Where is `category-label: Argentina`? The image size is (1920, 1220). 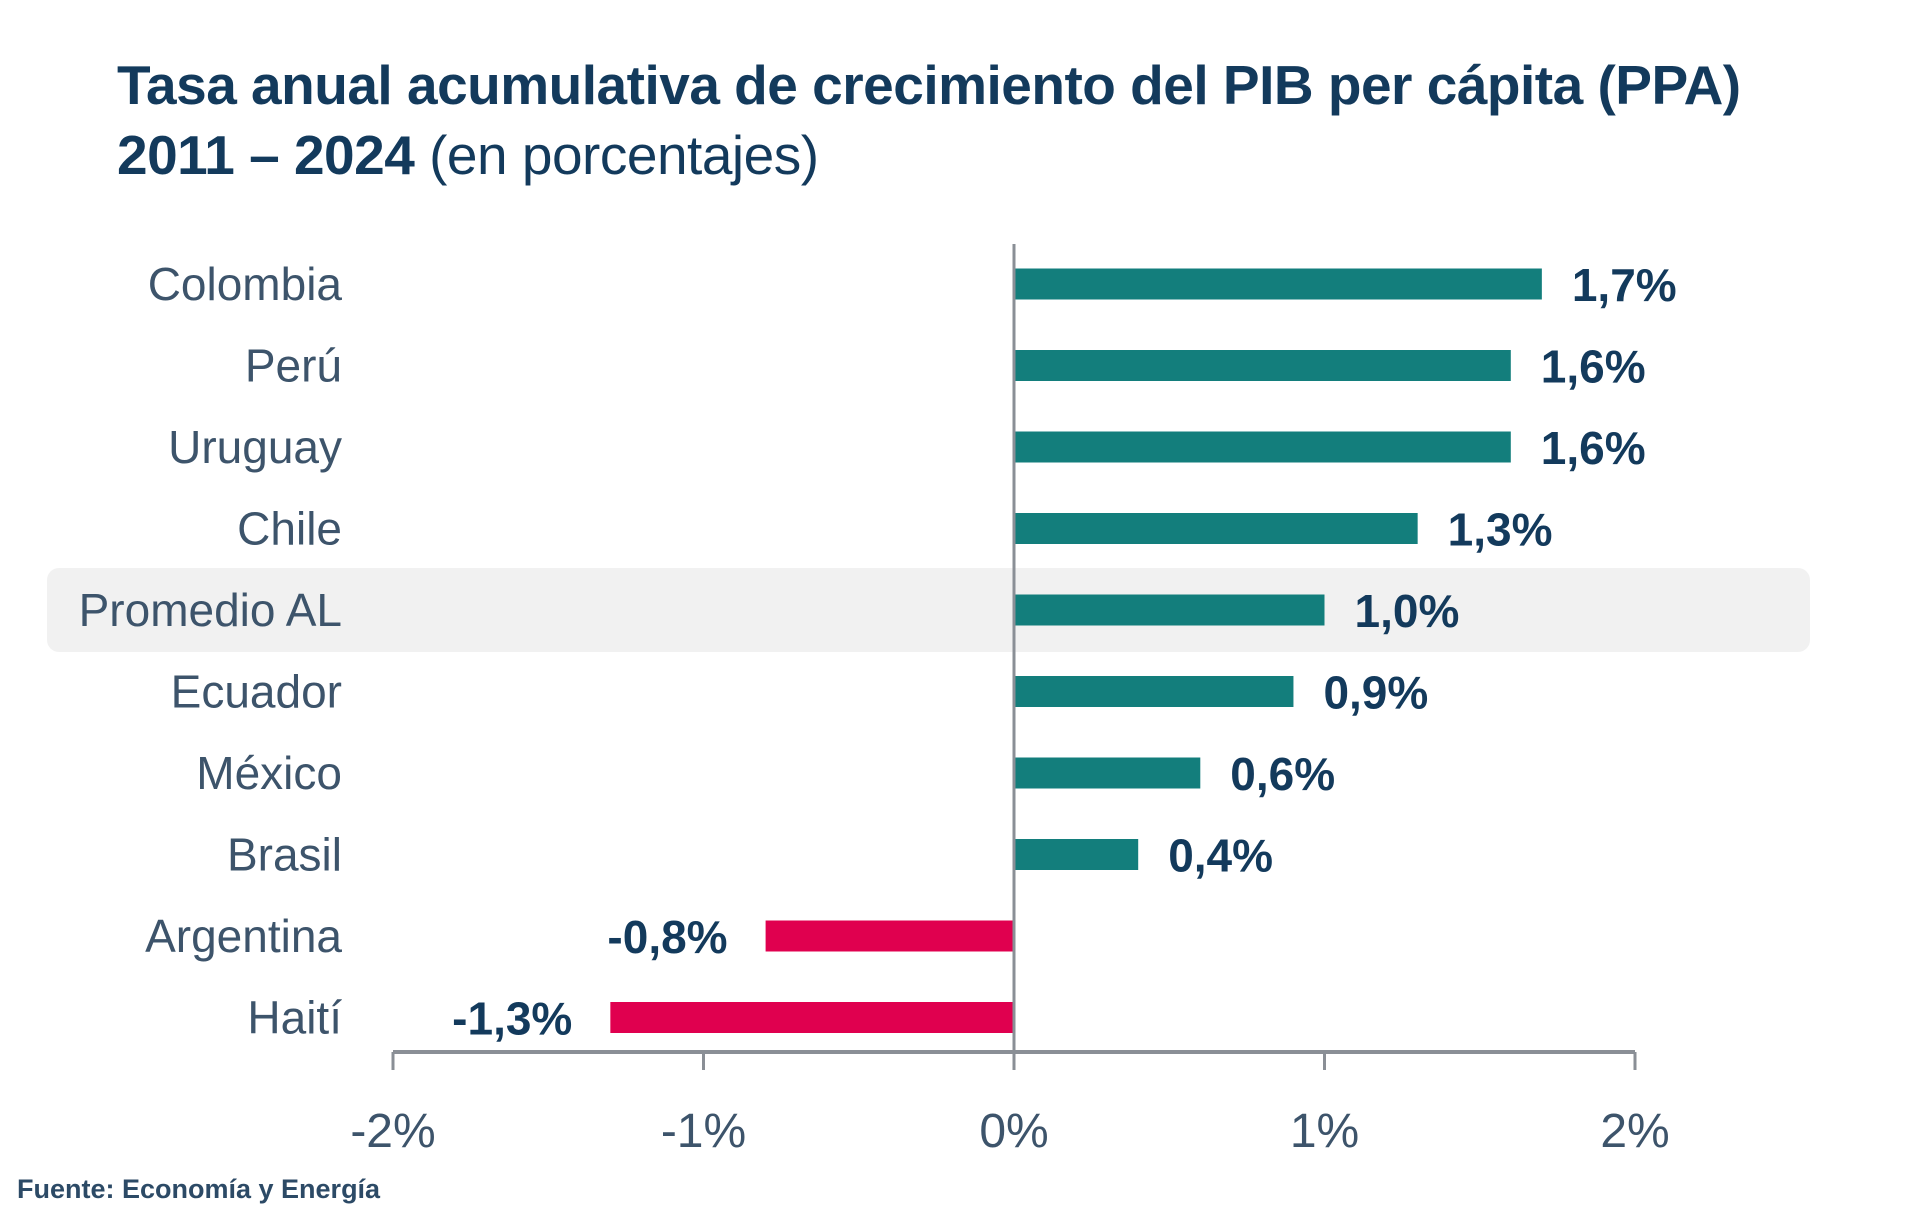 category-label: Argentina is located at coordinates (243, 936).